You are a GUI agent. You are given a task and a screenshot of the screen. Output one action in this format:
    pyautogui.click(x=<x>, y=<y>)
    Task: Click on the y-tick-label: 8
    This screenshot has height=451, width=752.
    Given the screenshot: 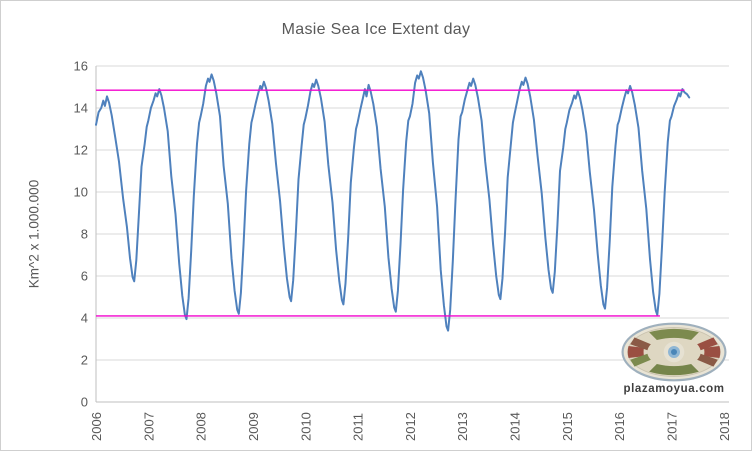 What is the action you would take?
    pyautogui.click(x=84, y=234)
    